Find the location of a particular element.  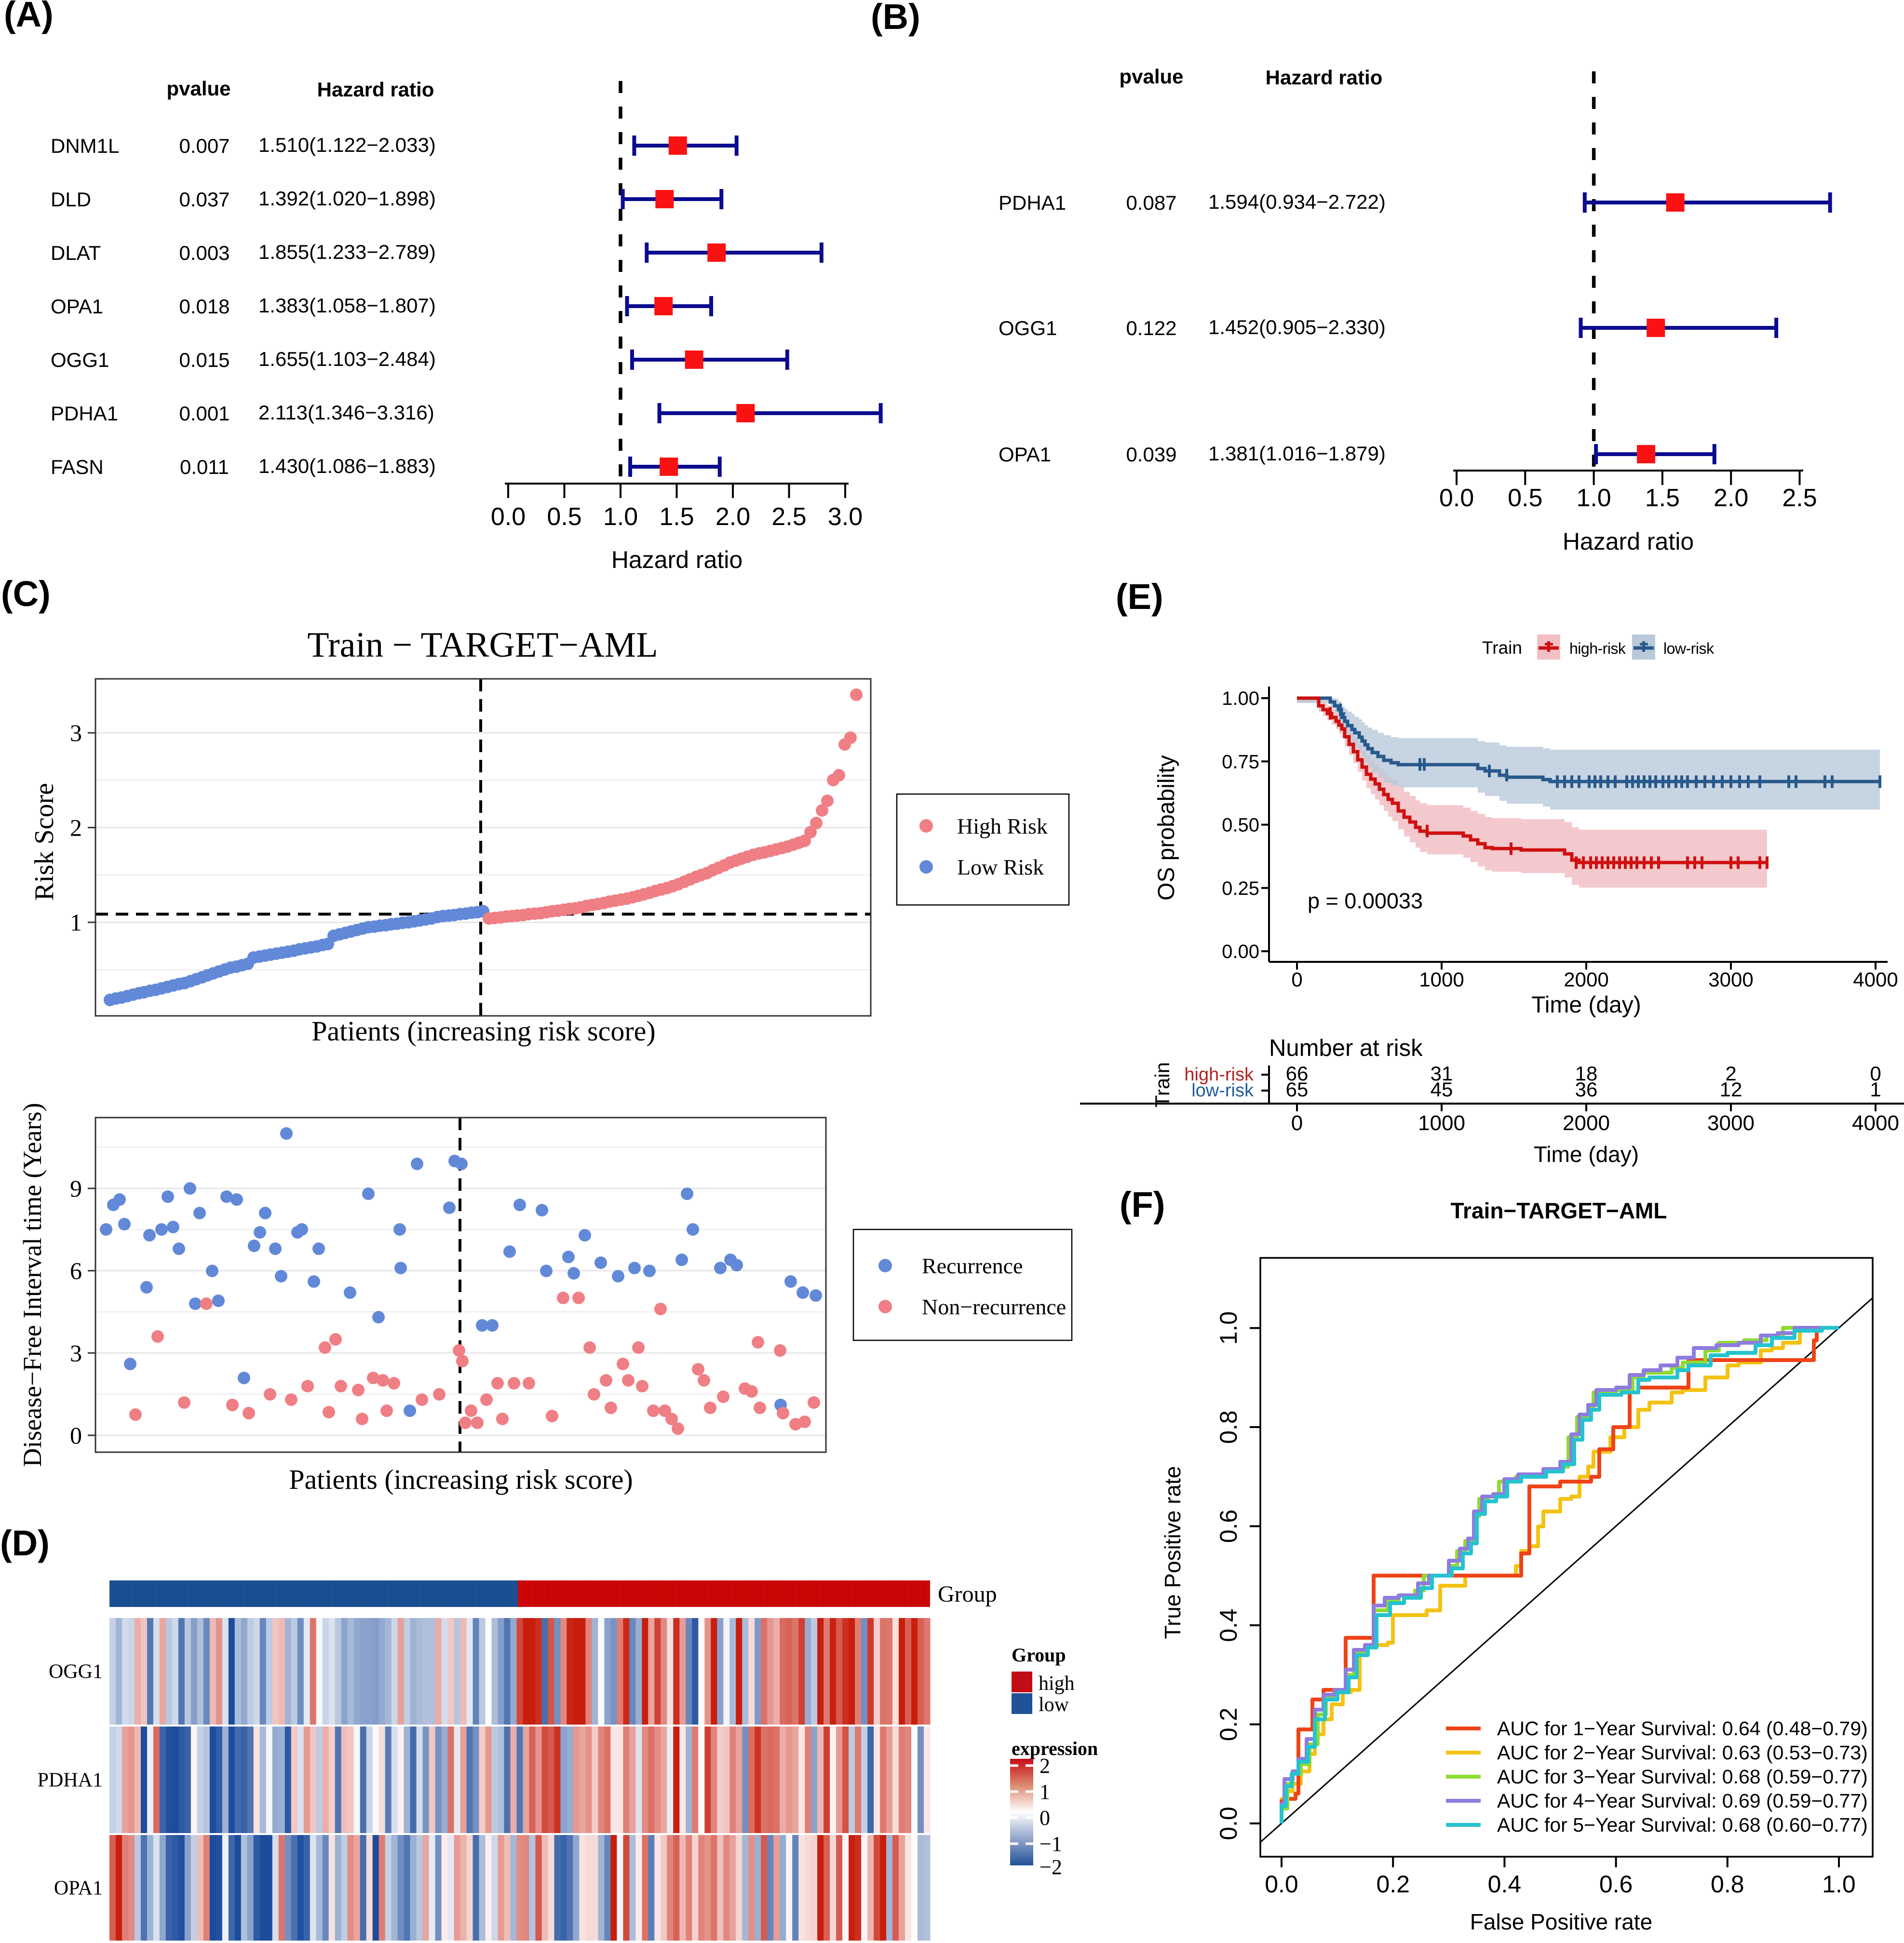

svg-text: 0.011 is located at coordinates (204, 467).